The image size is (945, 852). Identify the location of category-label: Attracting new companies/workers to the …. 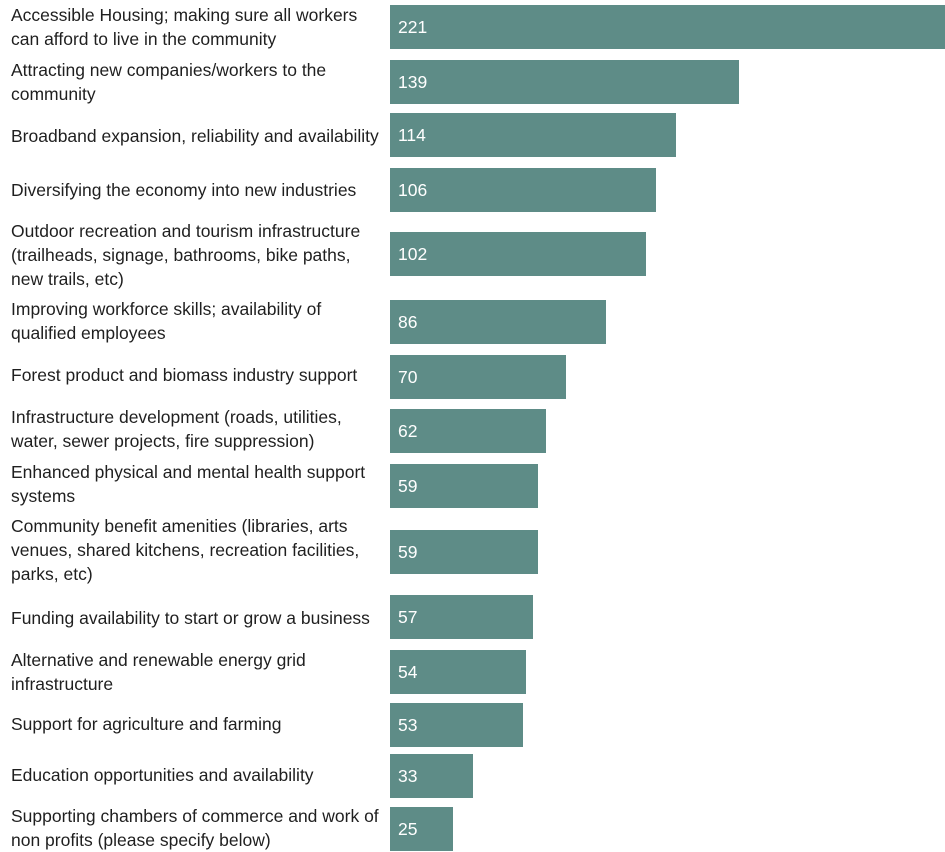
(169, 82).